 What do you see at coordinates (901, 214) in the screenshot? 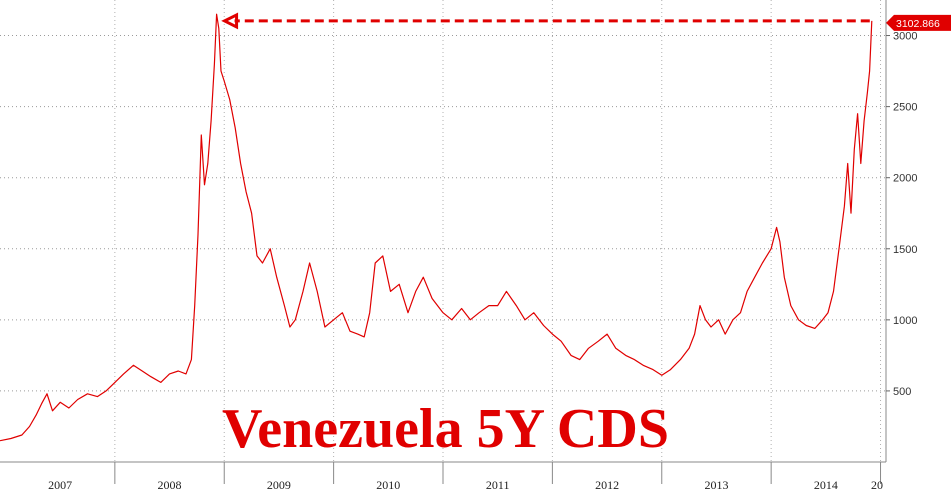
I see `y-axis-ticks: 500 1000 1500 2000 2500 3000` at bounding box center [901, 214].